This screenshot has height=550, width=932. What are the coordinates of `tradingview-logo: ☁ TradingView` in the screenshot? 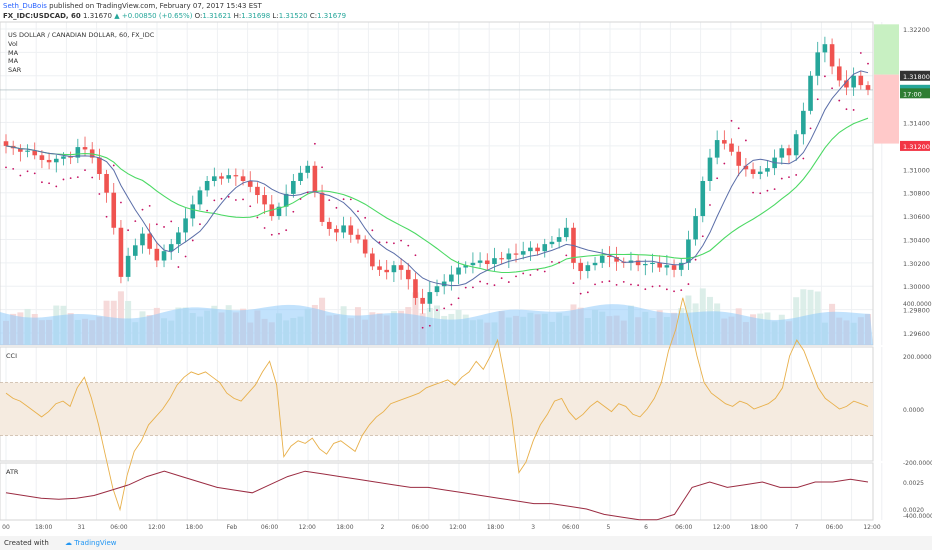 It's located at (91, 543).